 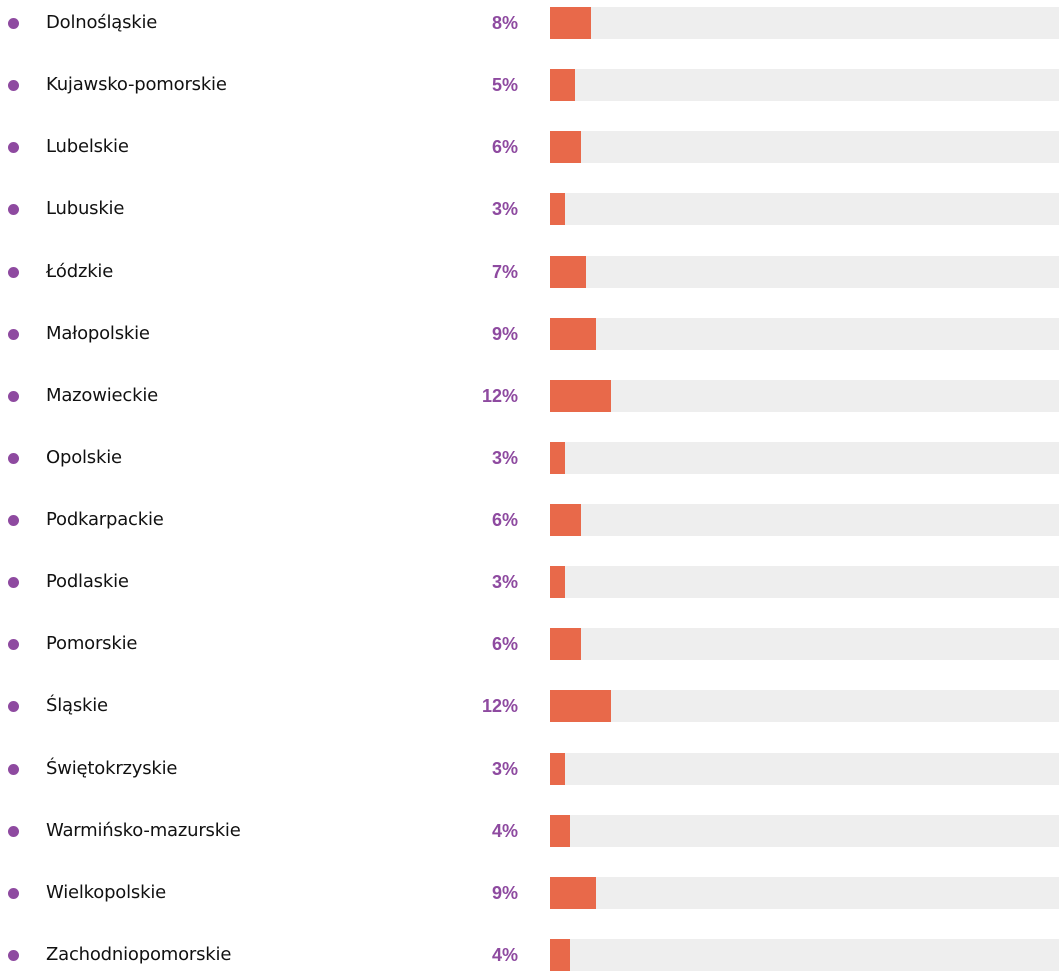 I want to click on category-label: Lubuskie, so click(x=85, y=208).